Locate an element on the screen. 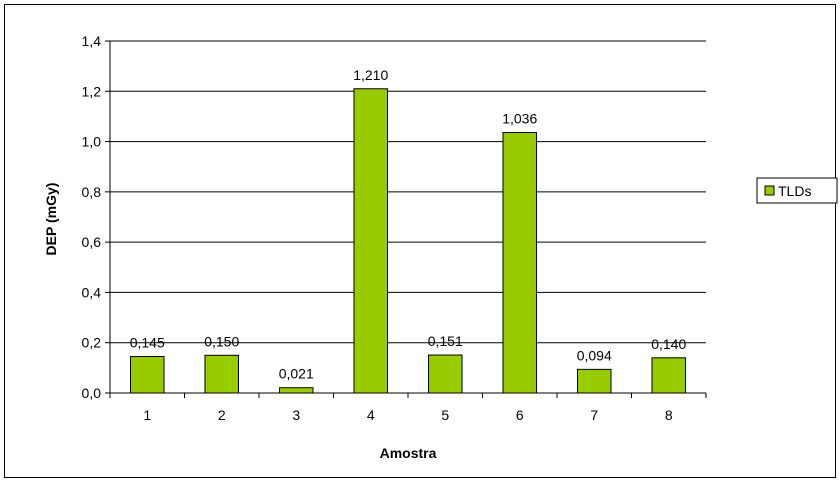 The width and height of the screenshot is (840, 482). data-label: 1,210 is located at coordinates (370, 75).